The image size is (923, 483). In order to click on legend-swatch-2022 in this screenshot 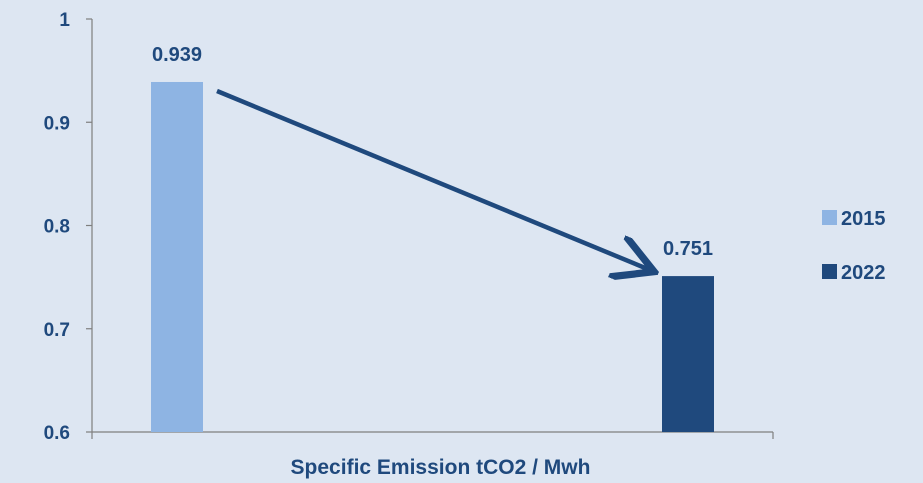, I will do `click(829, 271)`.